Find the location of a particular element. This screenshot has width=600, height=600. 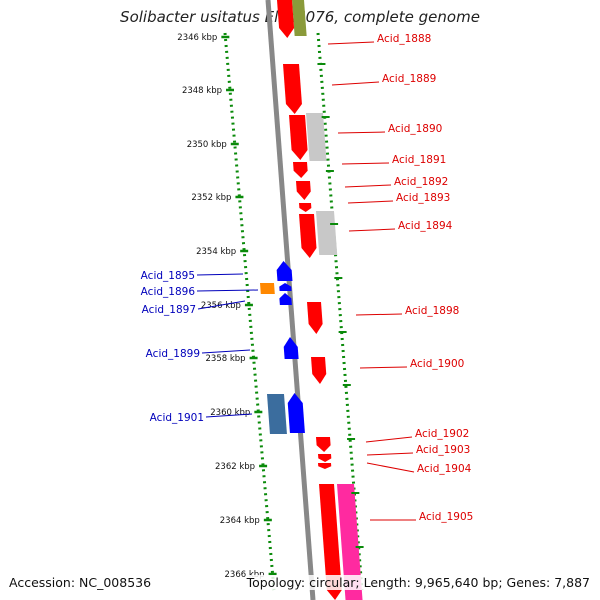

scale-tick-label: 2356 kbp is located at coordinates (221, 306).